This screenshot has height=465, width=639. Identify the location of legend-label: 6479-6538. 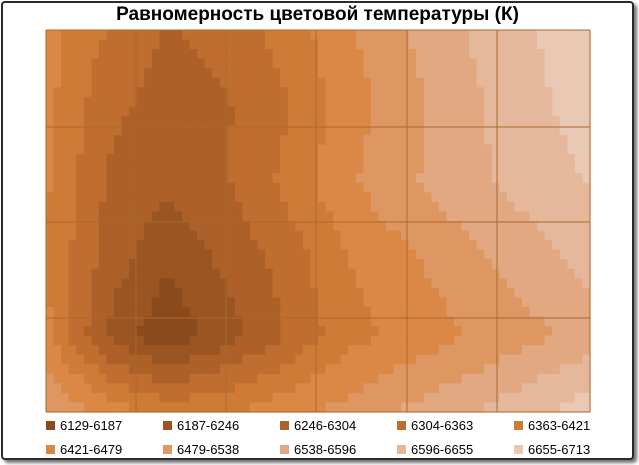
(208, 449).